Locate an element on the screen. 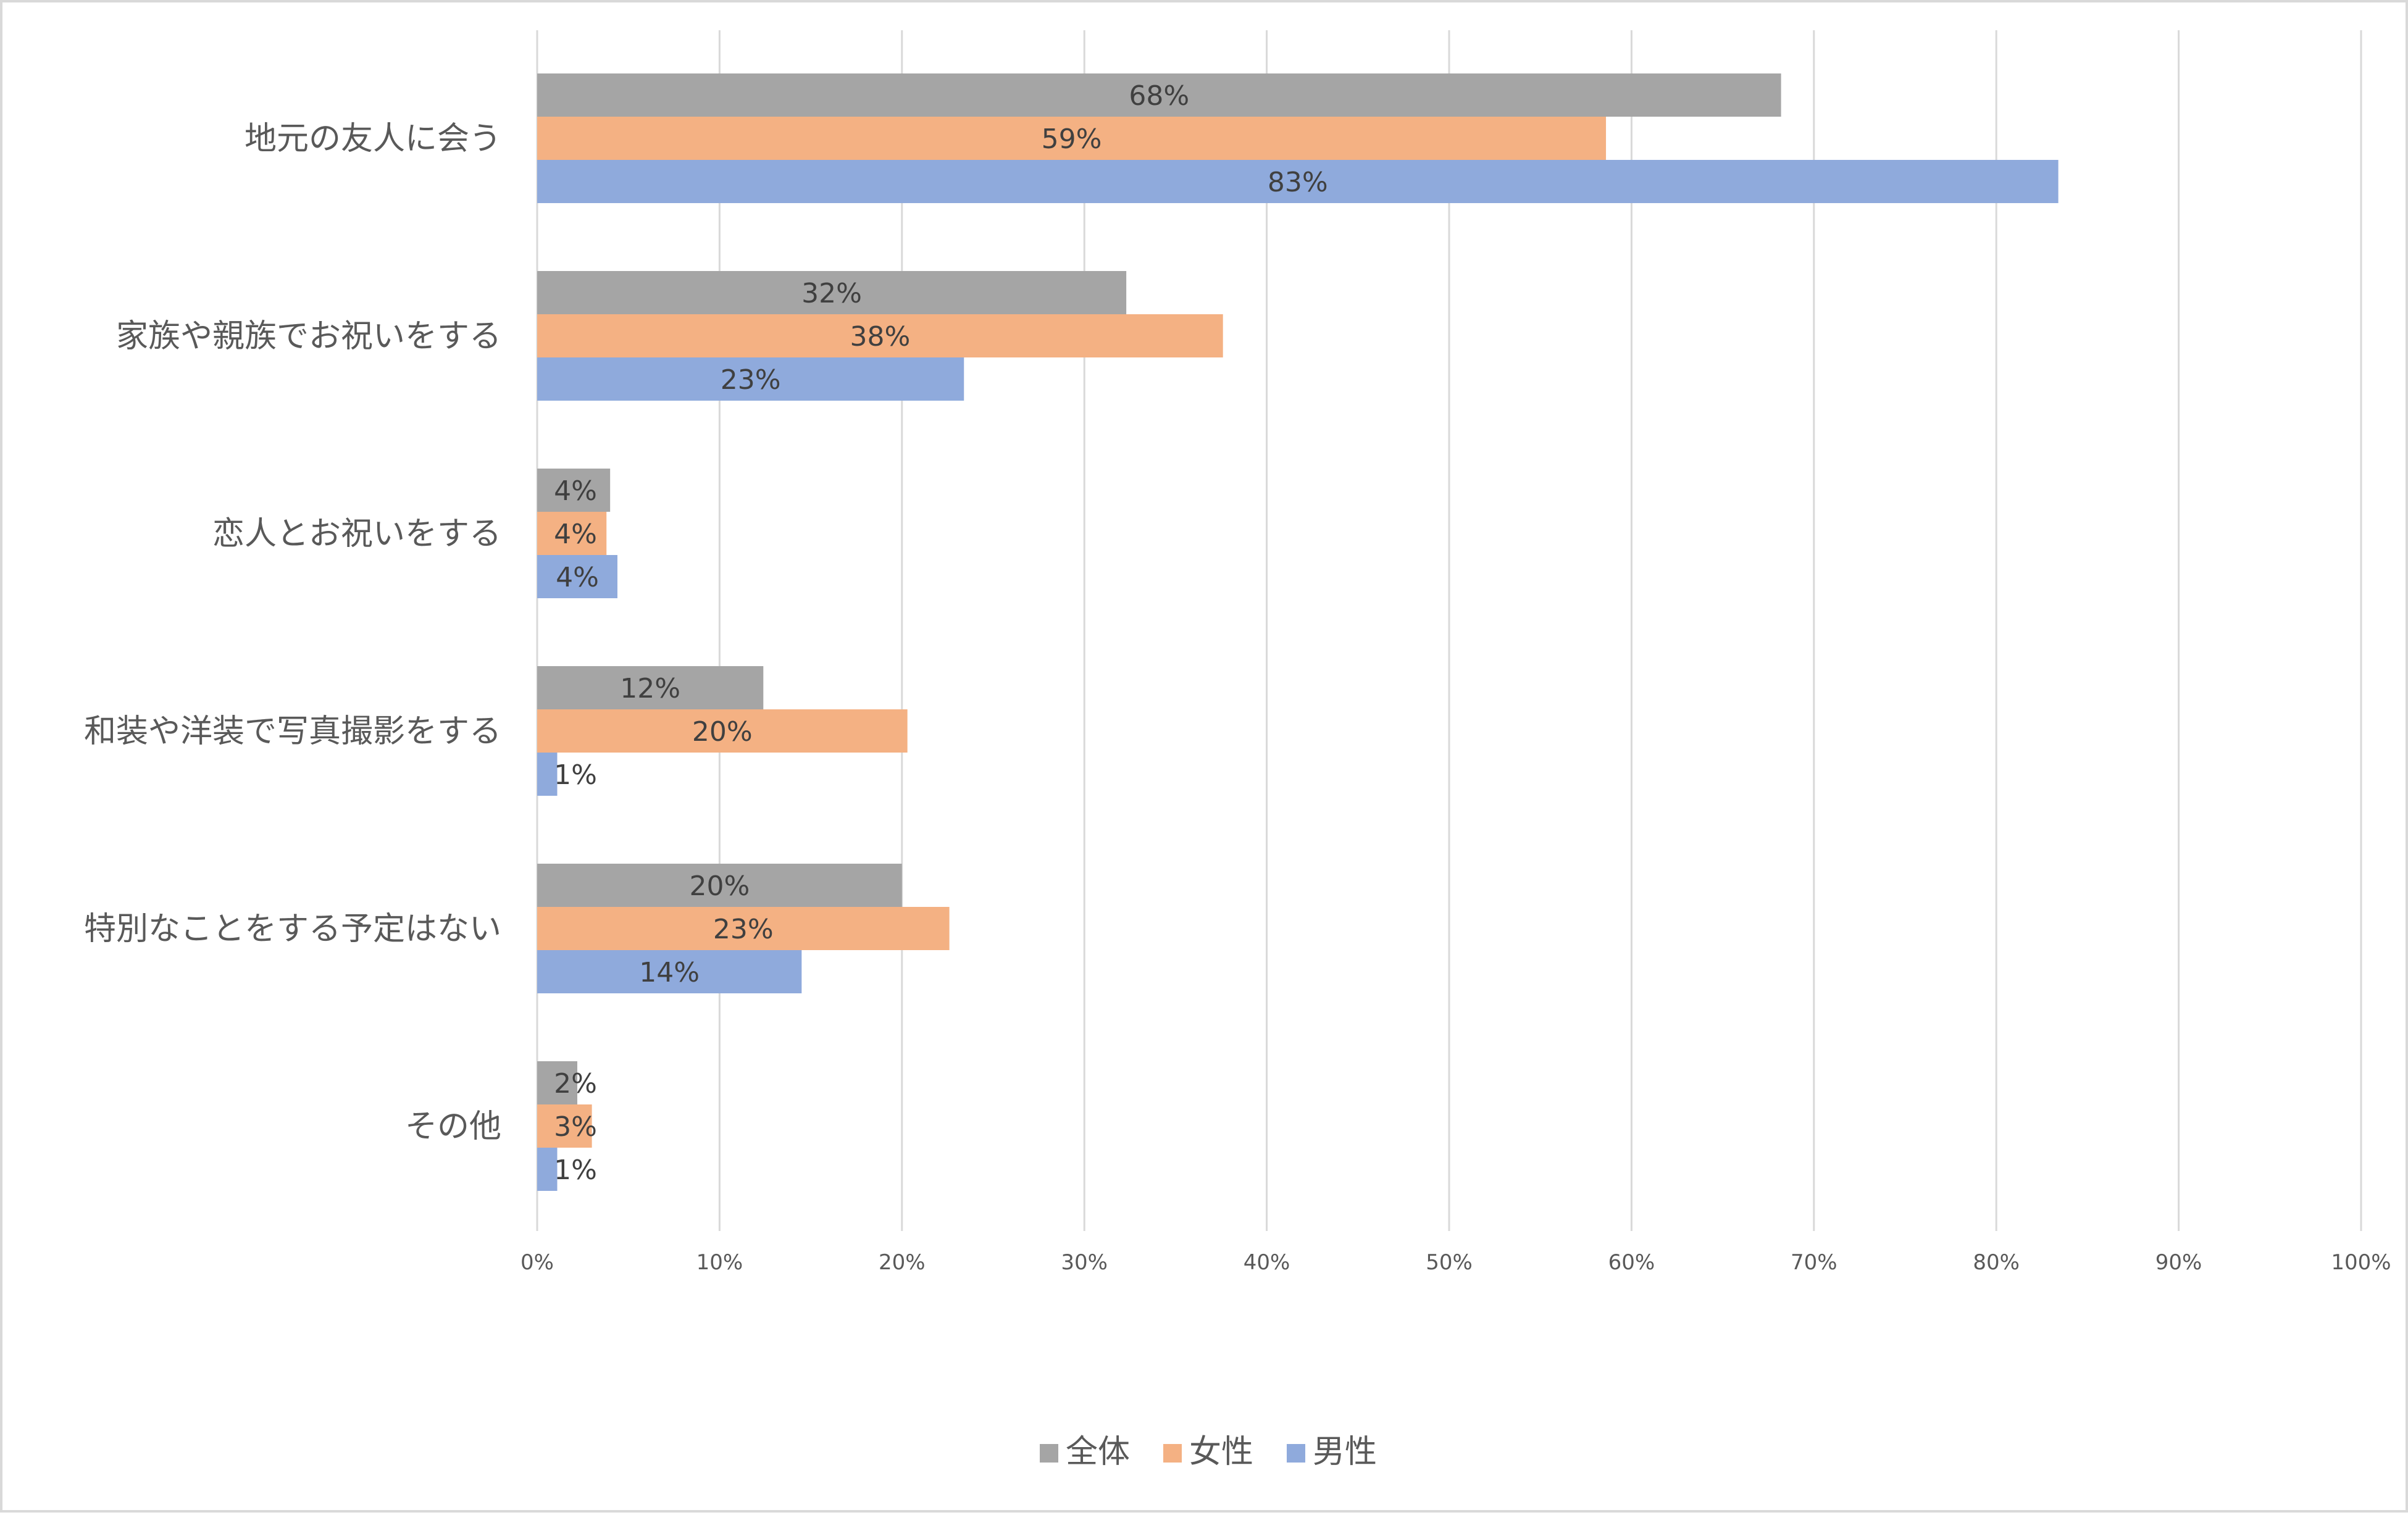  category-label-3: 恋人とお祝いをする is located at coordinates (356, 534).